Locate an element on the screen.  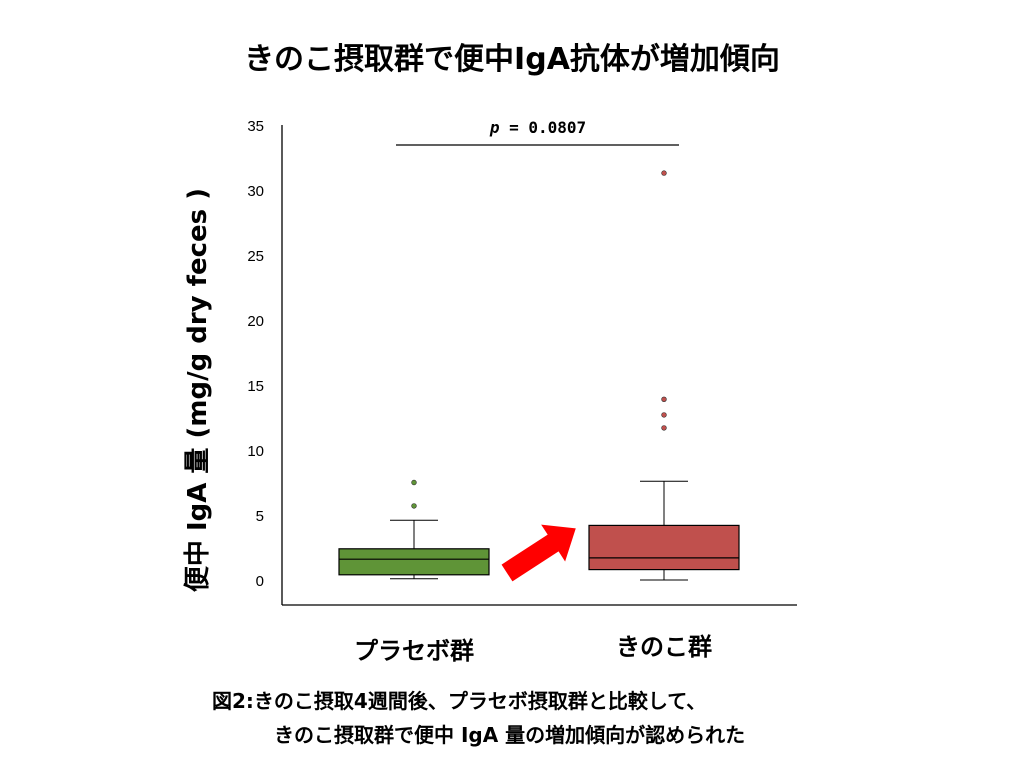
arrow-shape is located at coordinates (538, 553).